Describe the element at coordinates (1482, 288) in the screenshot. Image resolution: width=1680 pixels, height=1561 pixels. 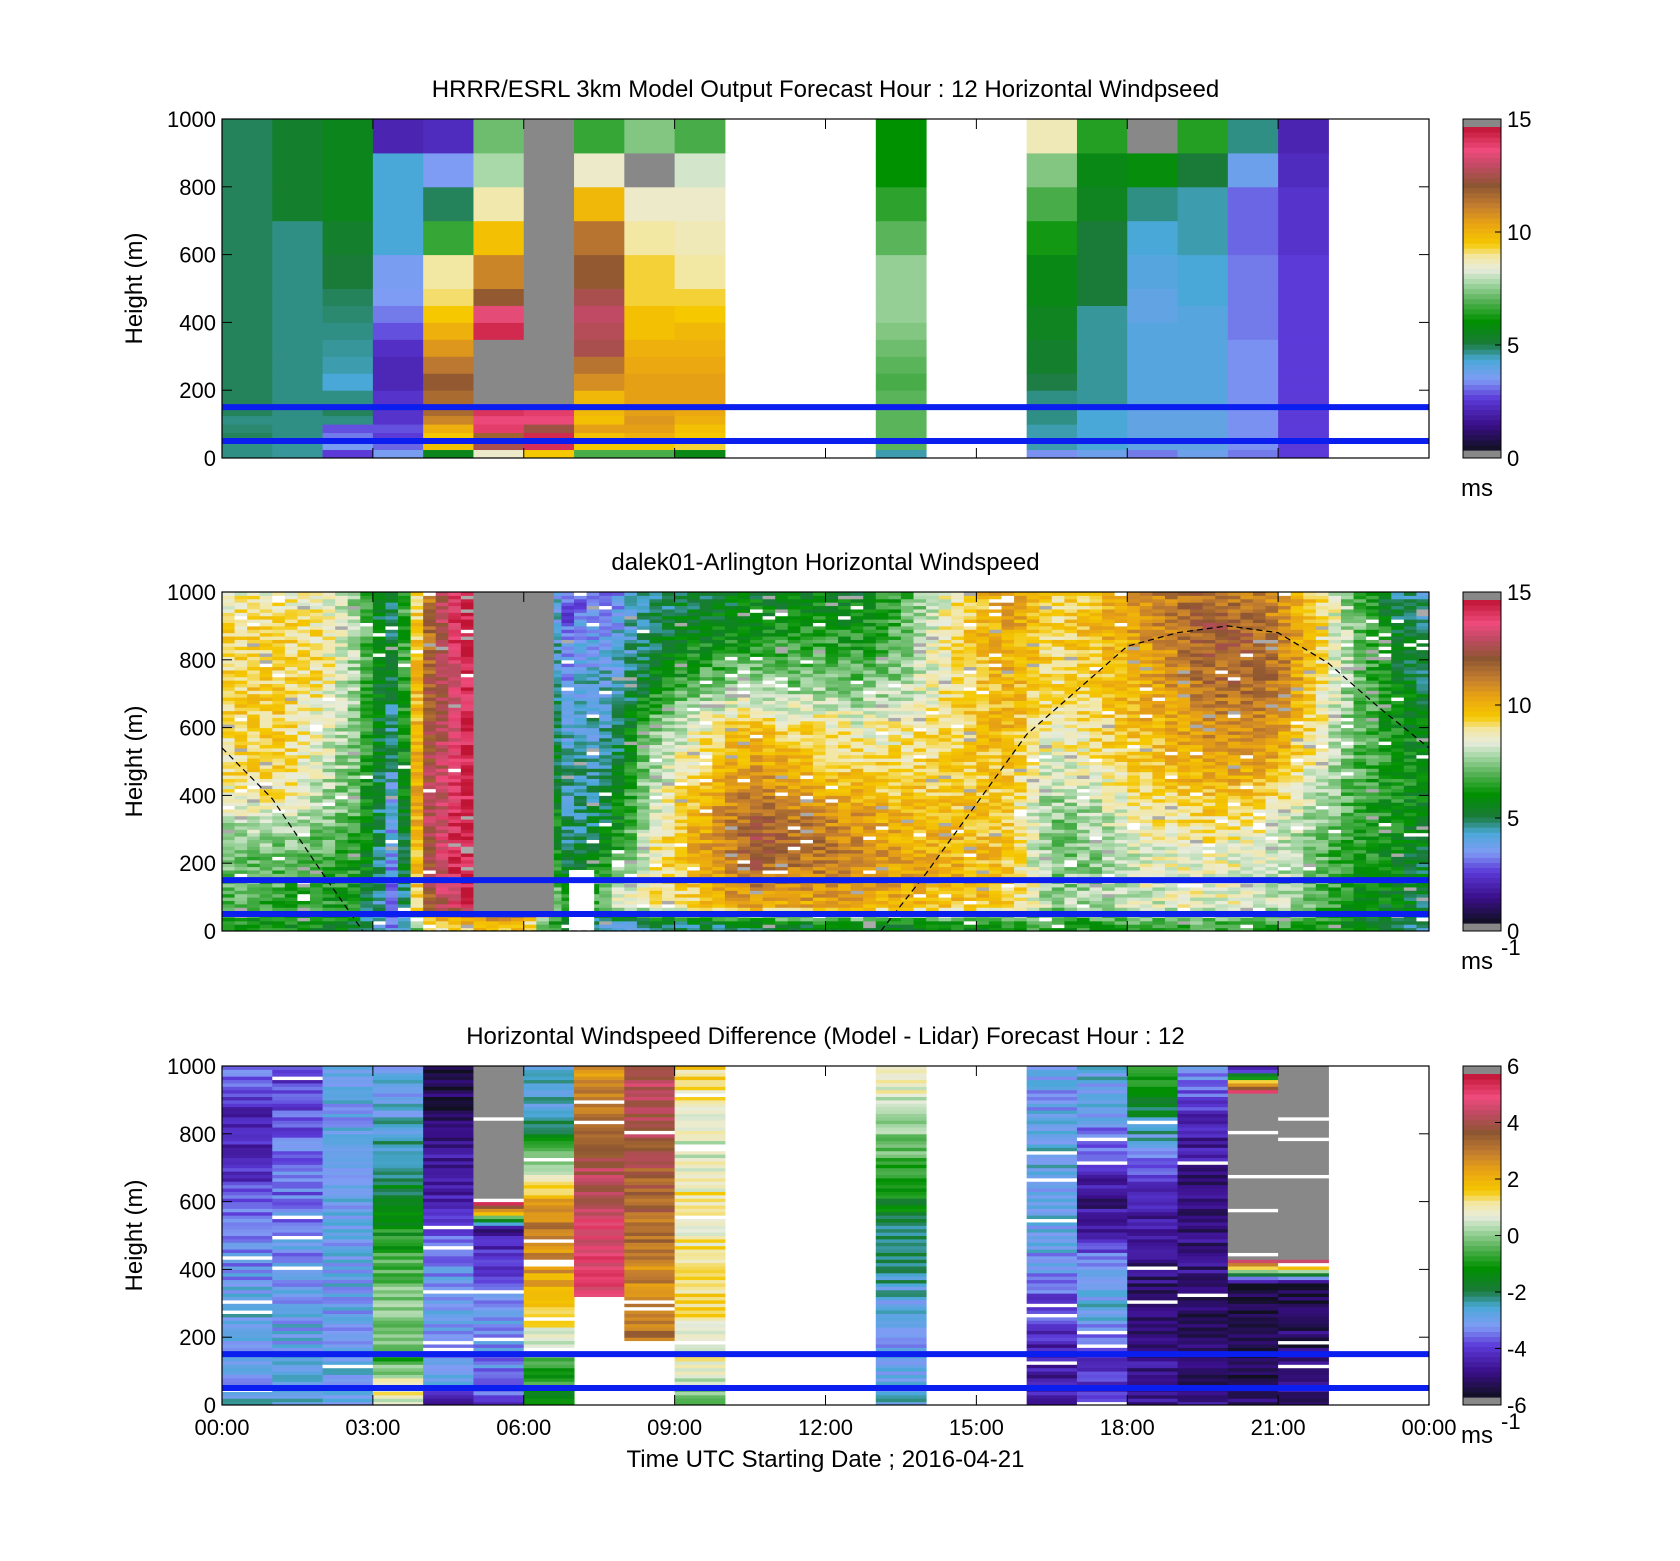
I see `colorbar-frame` at that location.